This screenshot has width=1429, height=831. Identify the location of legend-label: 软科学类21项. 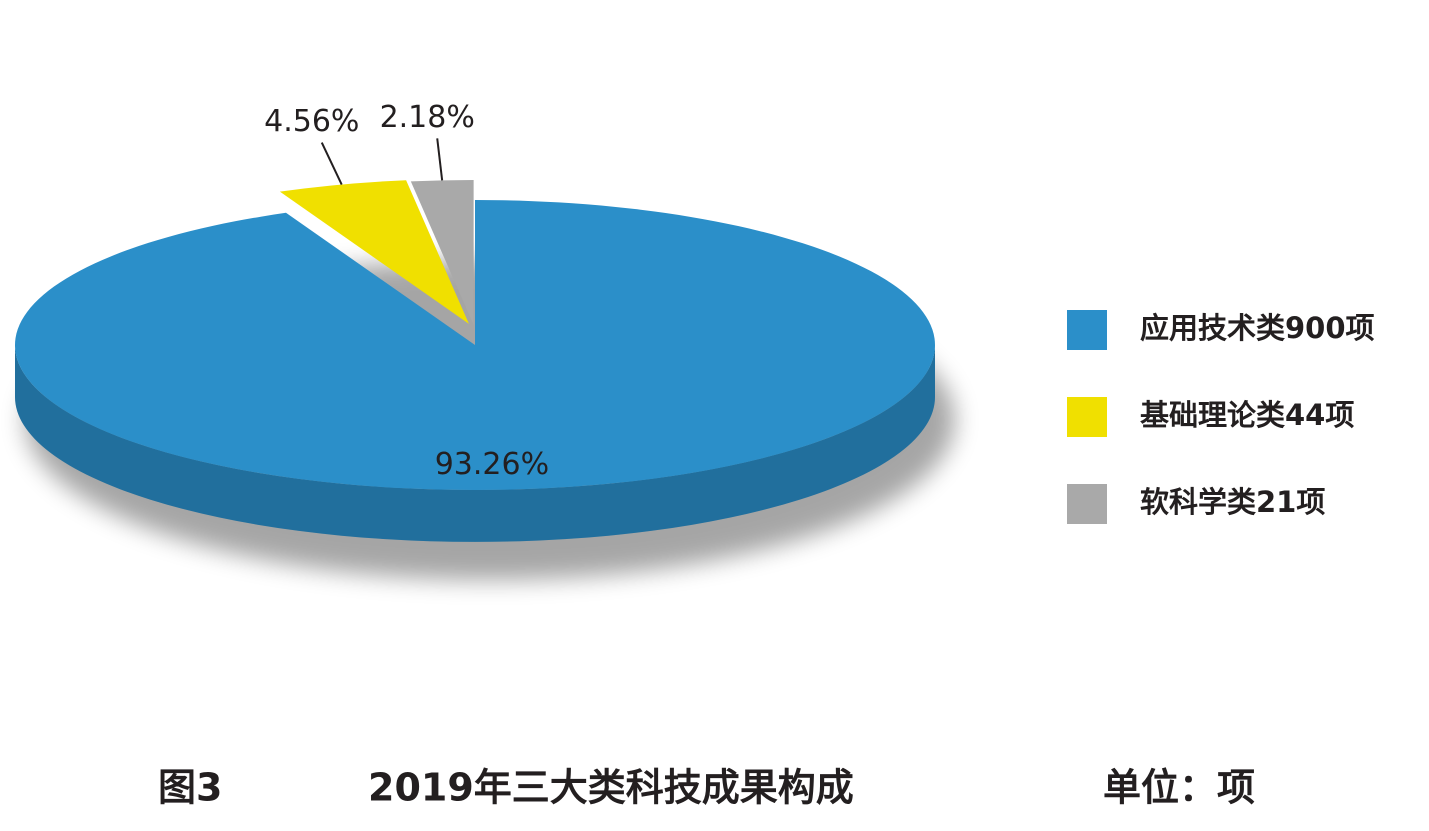
(1232, 502).